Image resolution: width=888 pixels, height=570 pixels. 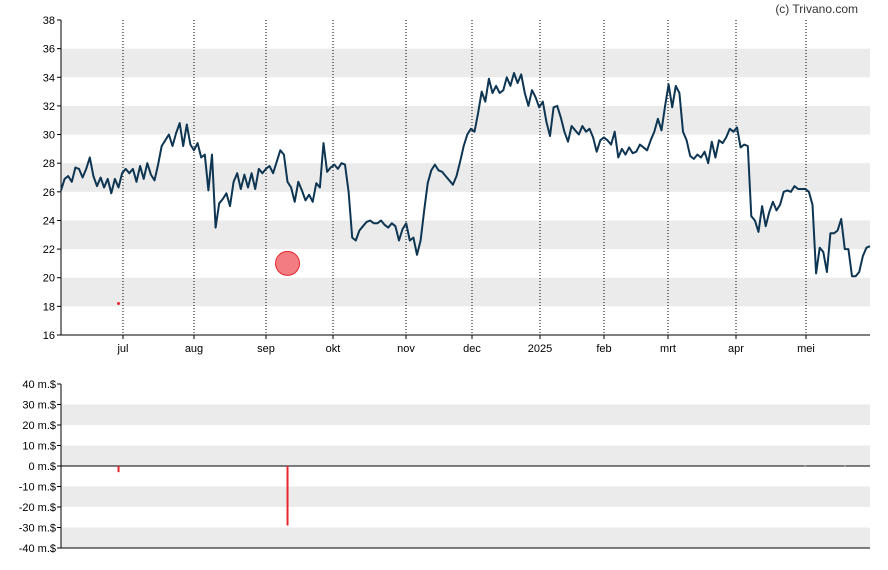 I want to click on volume-y-tick-label: -20 m.$, so click(x=37, y=508).